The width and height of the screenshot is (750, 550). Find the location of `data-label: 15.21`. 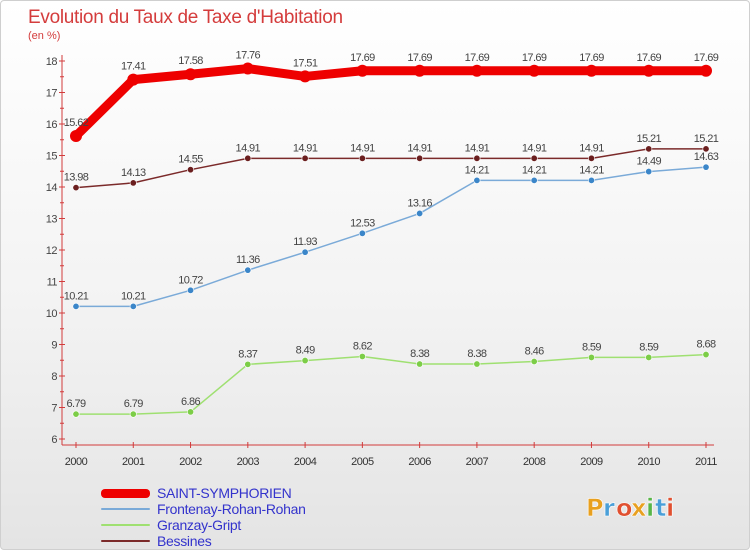

data-label: 15.21 is located at coordinates (648, 139).